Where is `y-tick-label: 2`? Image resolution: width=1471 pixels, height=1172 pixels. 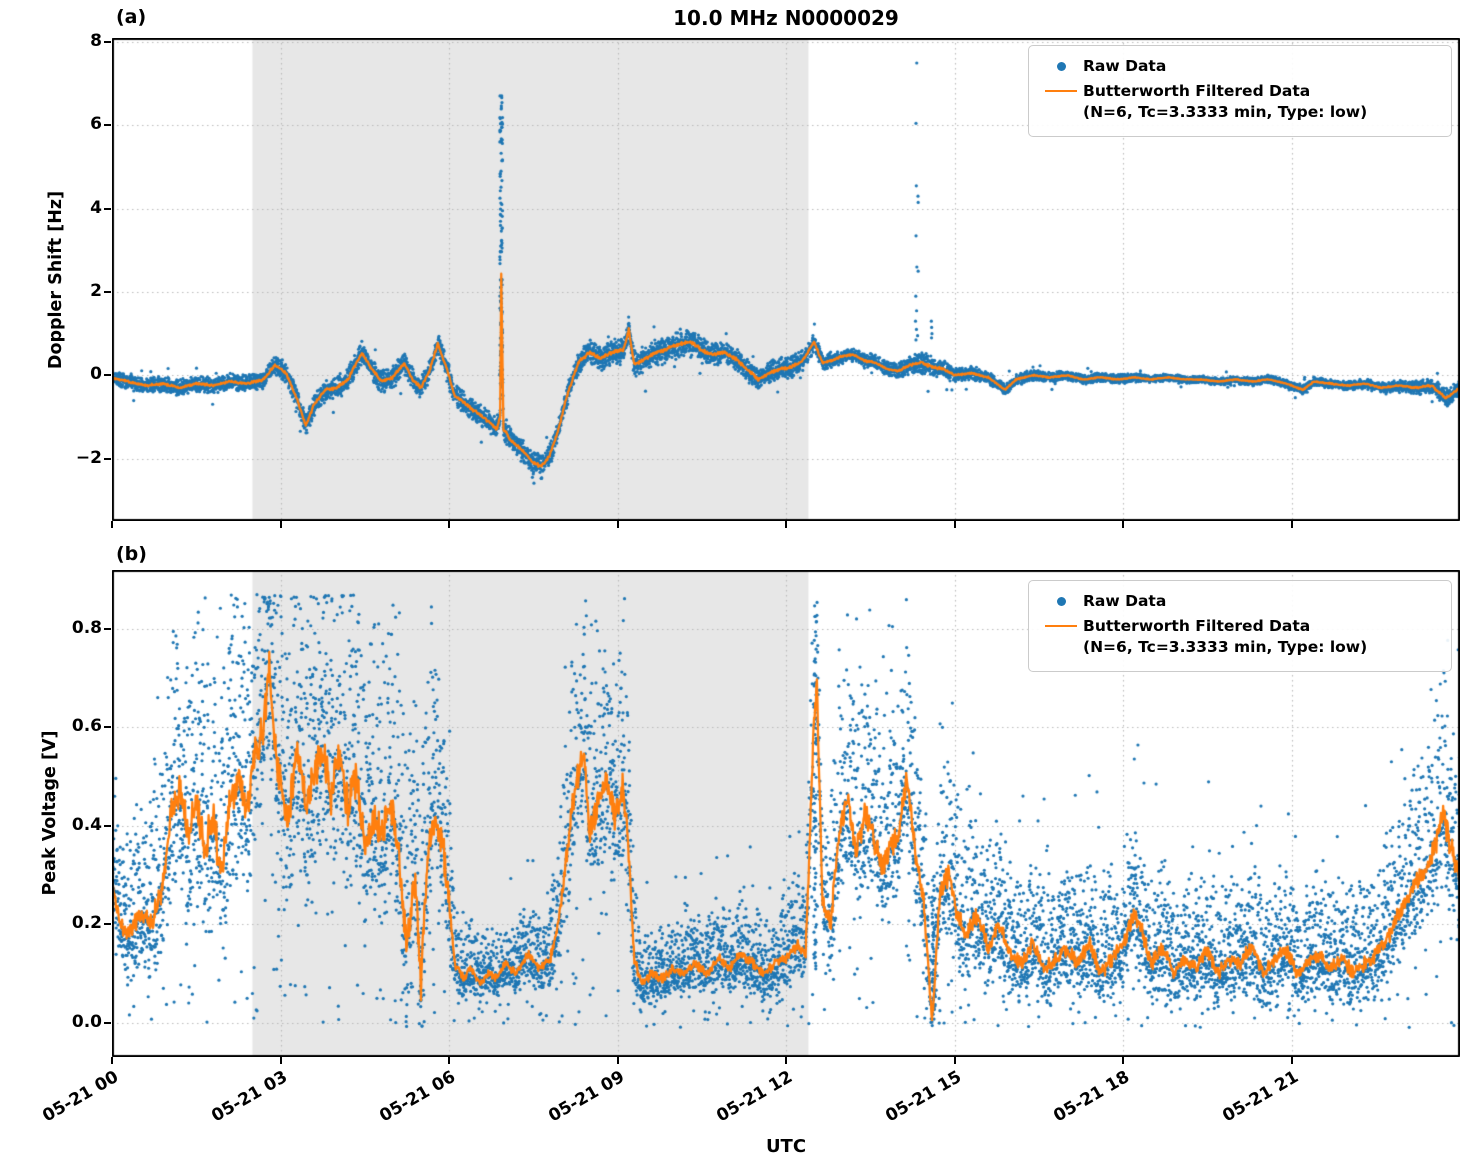 y-tick-label: 2 is located at coordinates (96, 290).